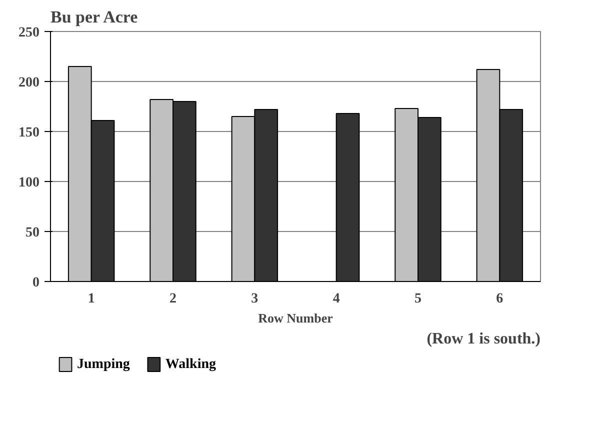 This screenshot has height=444, width=605. I want to click on text: (Row 1 is south.), so click(483, 339).